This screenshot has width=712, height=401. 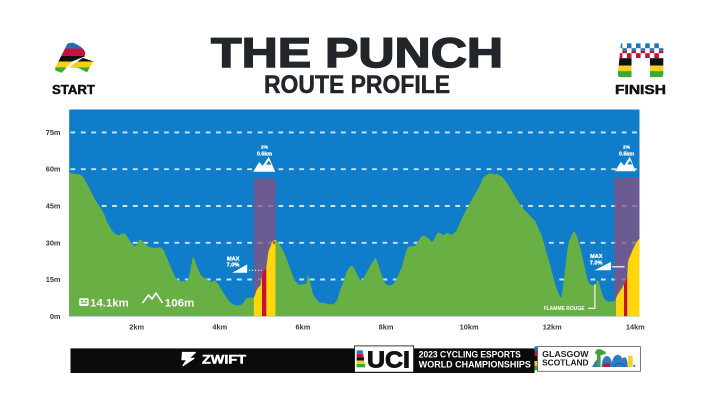 What do you see at coordinates (224, 359) in the screenshot?
I see `svg-text: ZWIFT` at bounding box center [224, 359].